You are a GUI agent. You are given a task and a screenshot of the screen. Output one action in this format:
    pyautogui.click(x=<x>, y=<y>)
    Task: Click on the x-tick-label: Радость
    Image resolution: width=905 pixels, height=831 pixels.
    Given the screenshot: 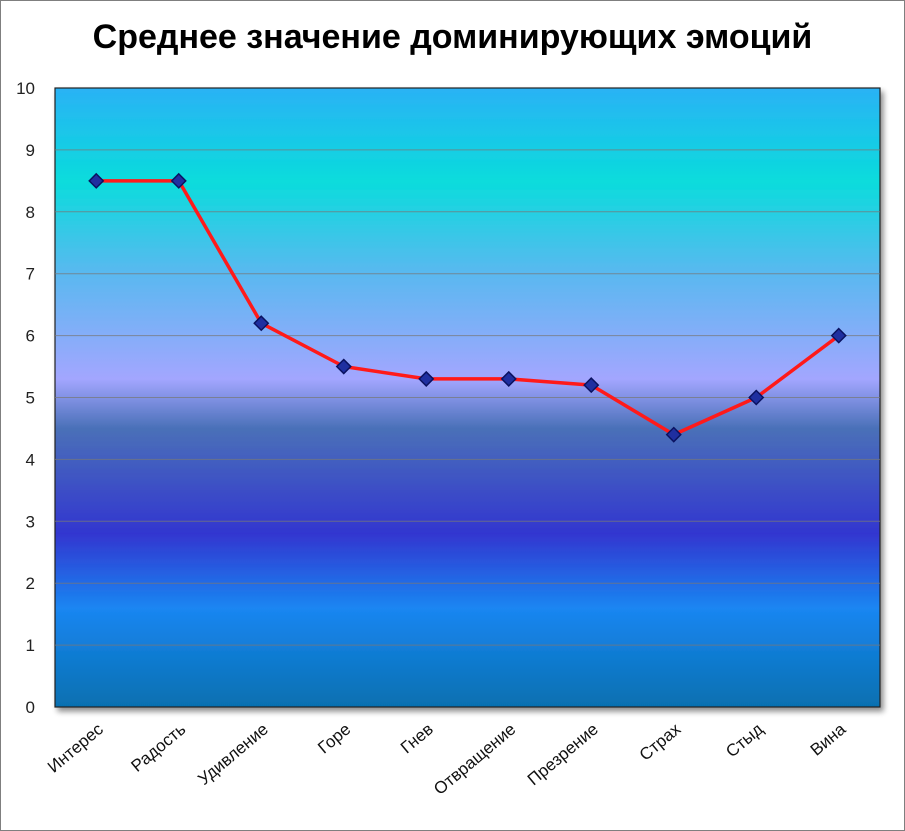 What is the action you would take?
    pyautogui.click(x=159, y=747)
    